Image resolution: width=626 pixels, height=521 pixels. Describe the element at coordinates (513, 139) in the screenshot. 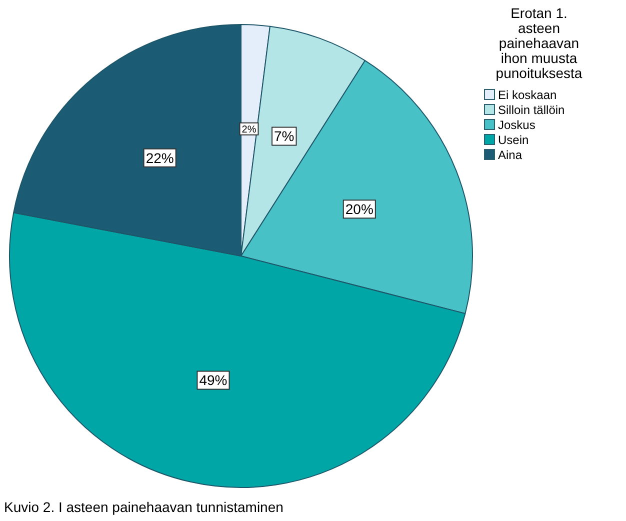

I see `legend-label: Usein` at that location.